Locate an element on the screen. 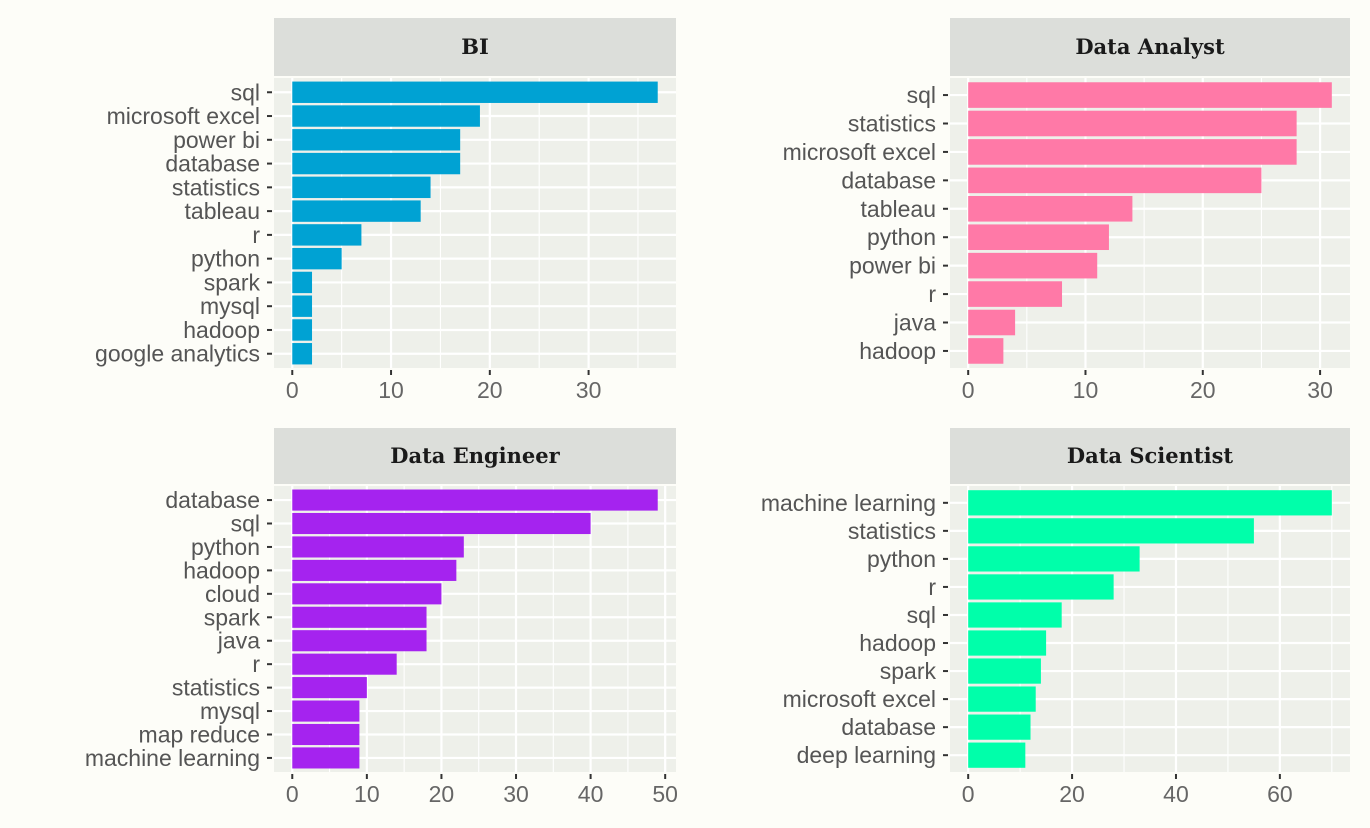  category-label: cloud is located at coordinates (232, 594).